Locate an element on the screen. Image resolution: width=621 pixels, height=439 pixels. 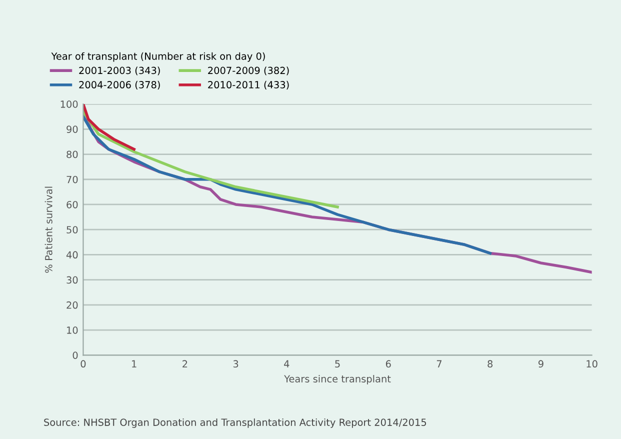
y-tick-label: 90 is located at coordinates (72, 129).